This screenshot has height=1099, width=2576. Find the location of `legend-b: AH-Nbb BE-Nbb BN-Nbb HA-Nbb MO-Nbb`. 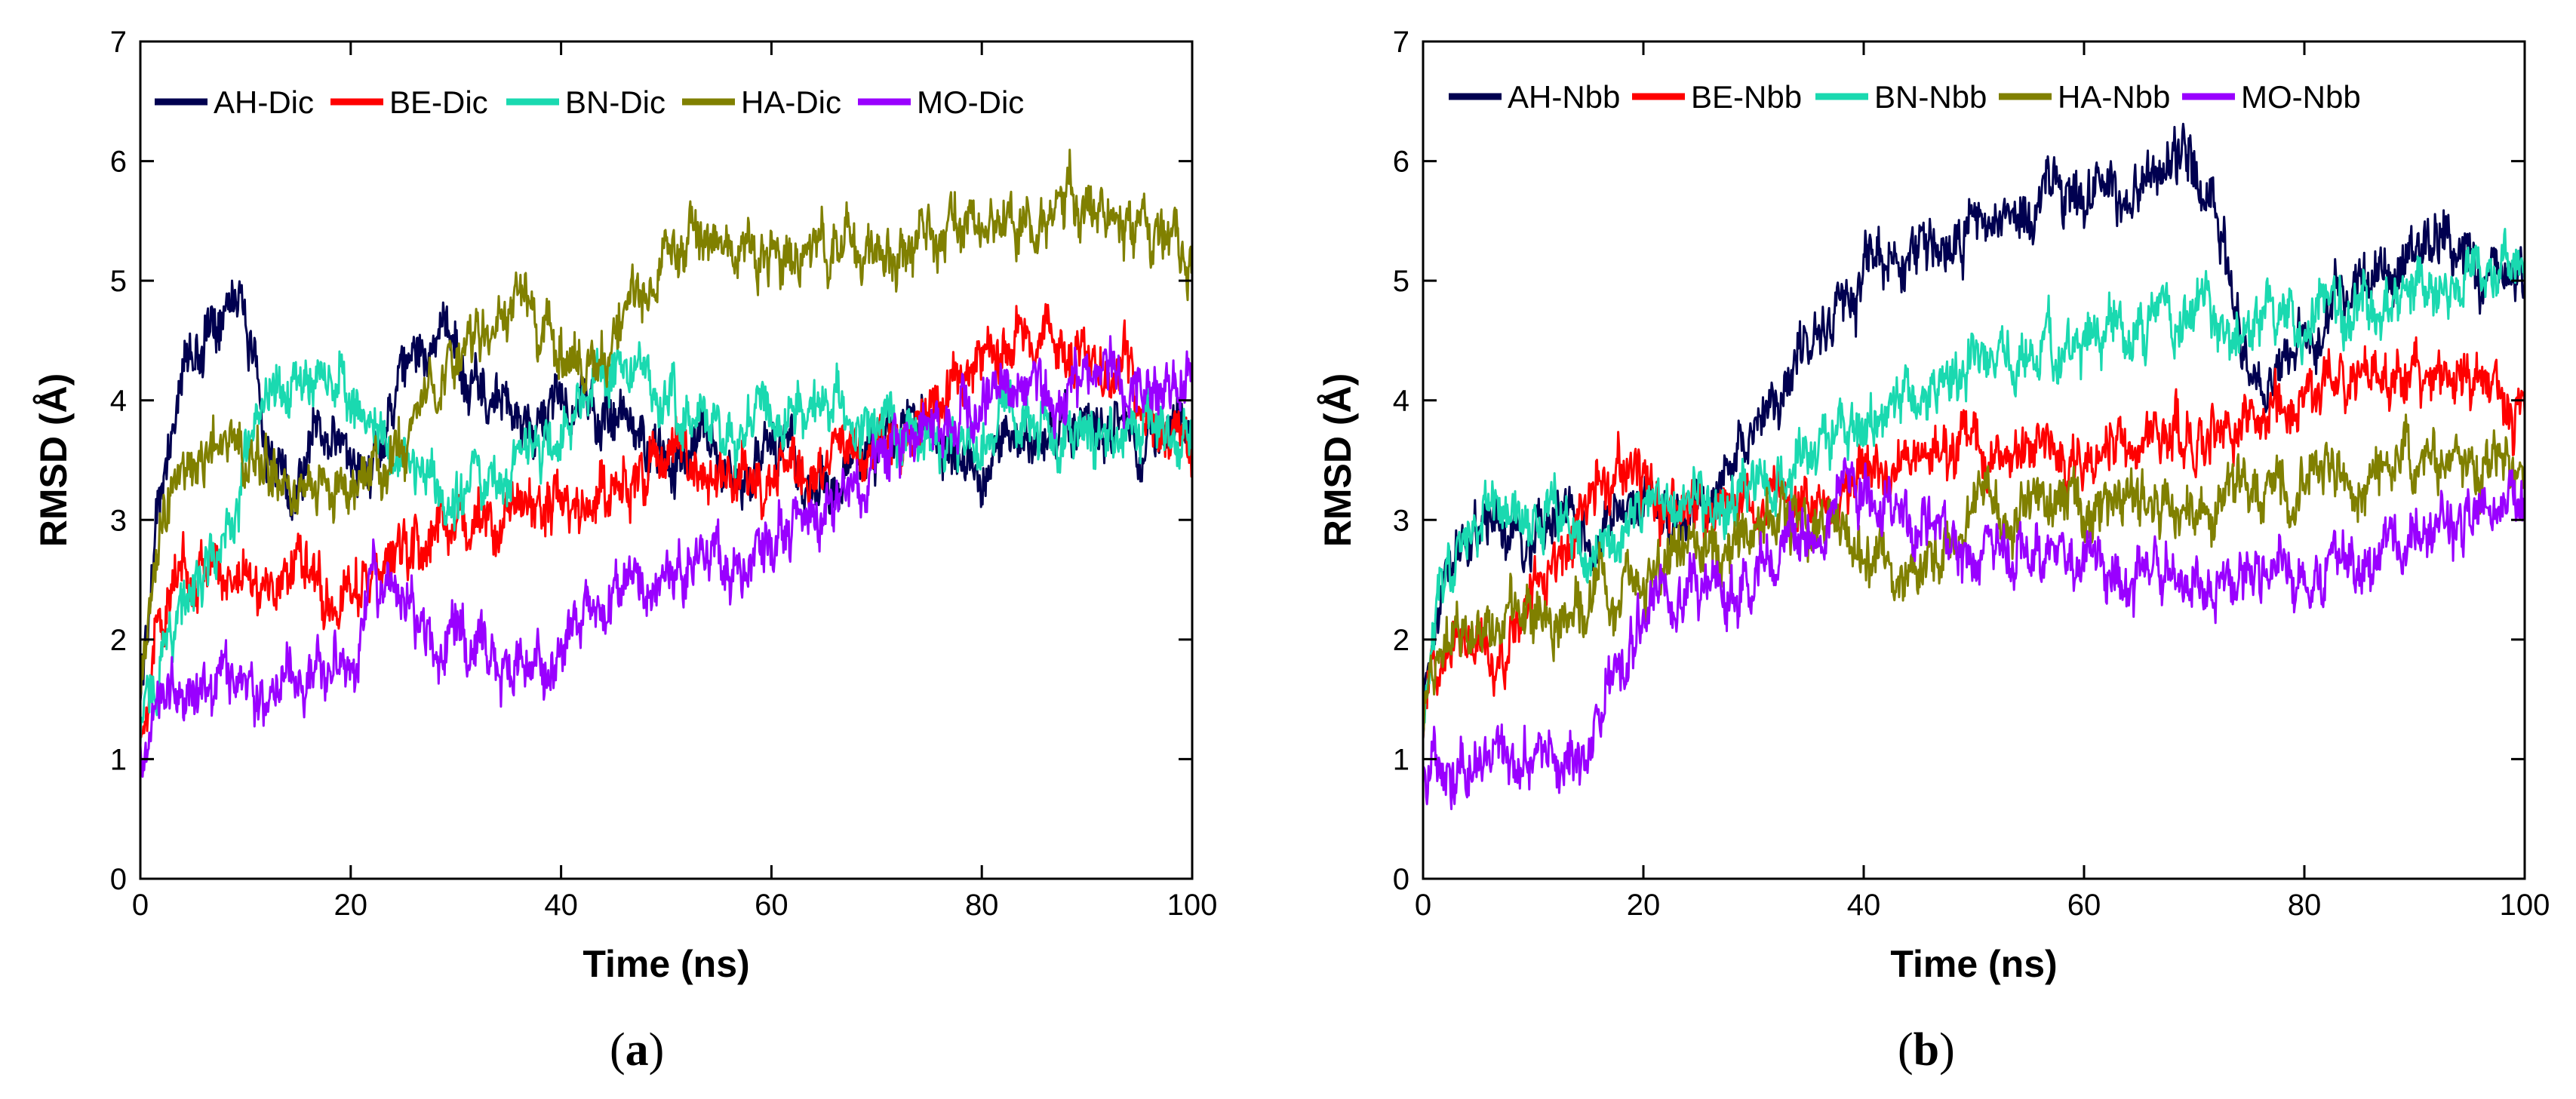

legend-b: AH-Nbb BE-Nbb BN-Nbb HA-Nbb MO-Nbb is located at coordinates (1905, 97).